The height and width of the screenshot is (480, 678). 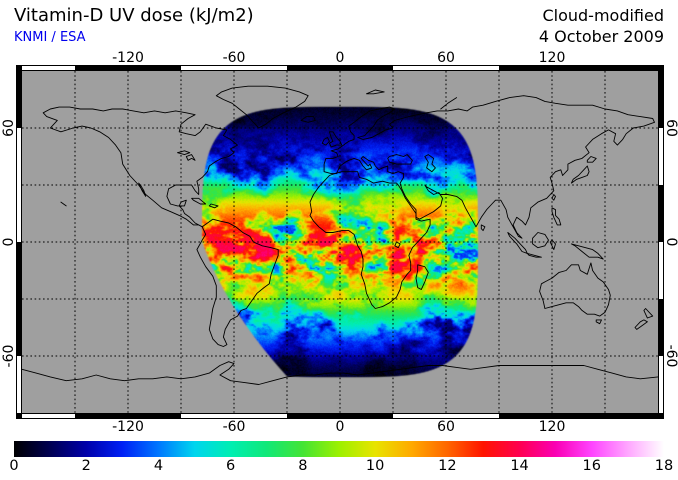 I want to click on lon-tick-label-top: 0, so click(x=340, y=58).